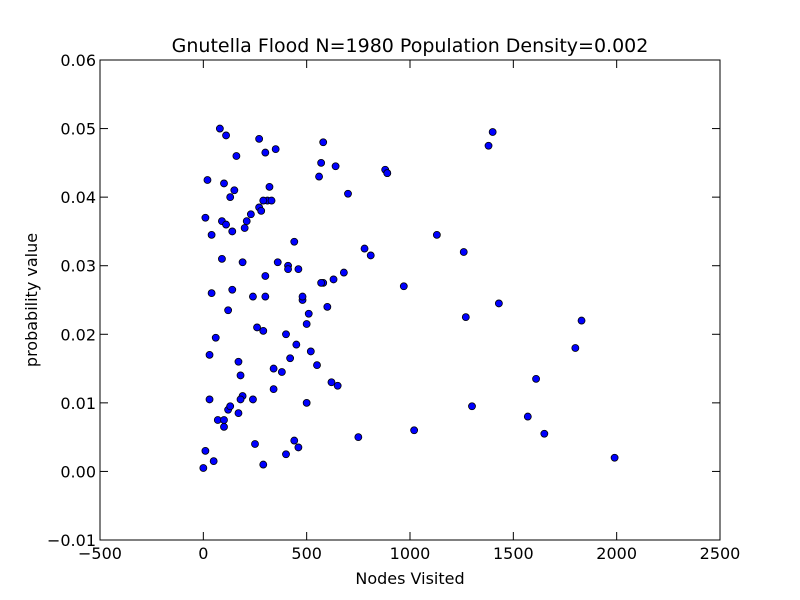 Image resolution: width=800 pixels, height=600 pixels. Describe the element at coordinates (306, 553) in the screenshot. I see `x-tick-label: 500` at that location.